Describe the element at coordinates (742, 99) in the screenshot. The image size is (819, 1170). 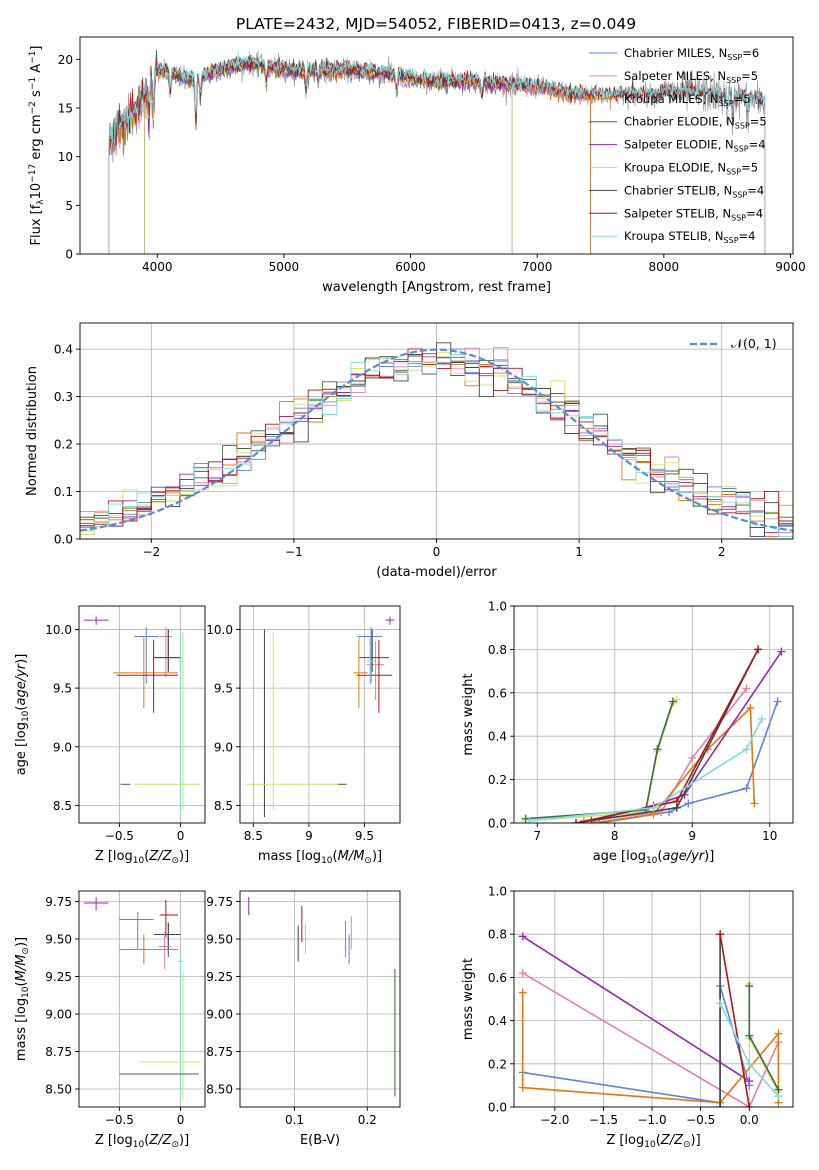
I see `legend-nssp-value: =5` at that location.